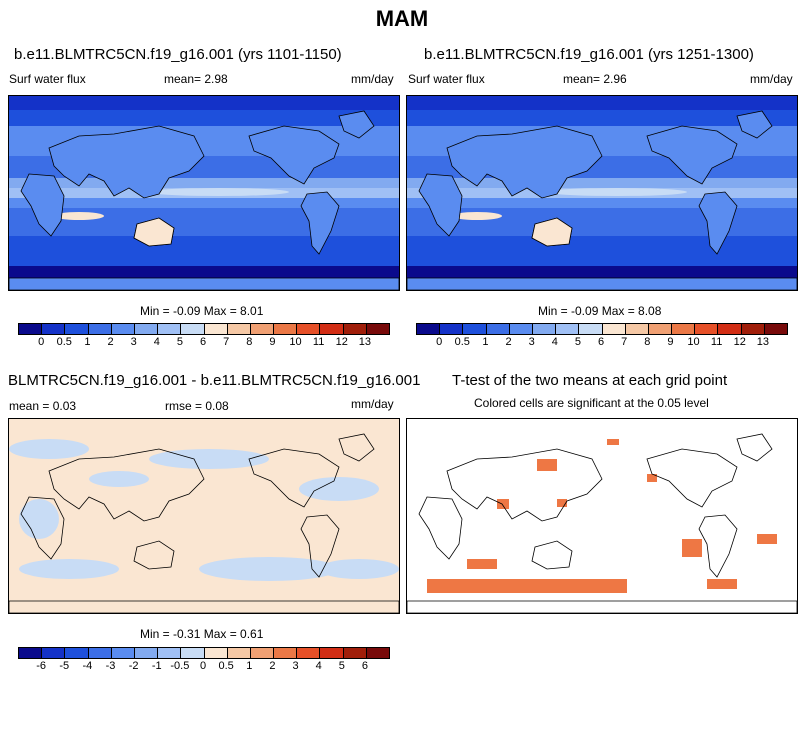  I want to click on panel3-colorbar, so click(204, 653).